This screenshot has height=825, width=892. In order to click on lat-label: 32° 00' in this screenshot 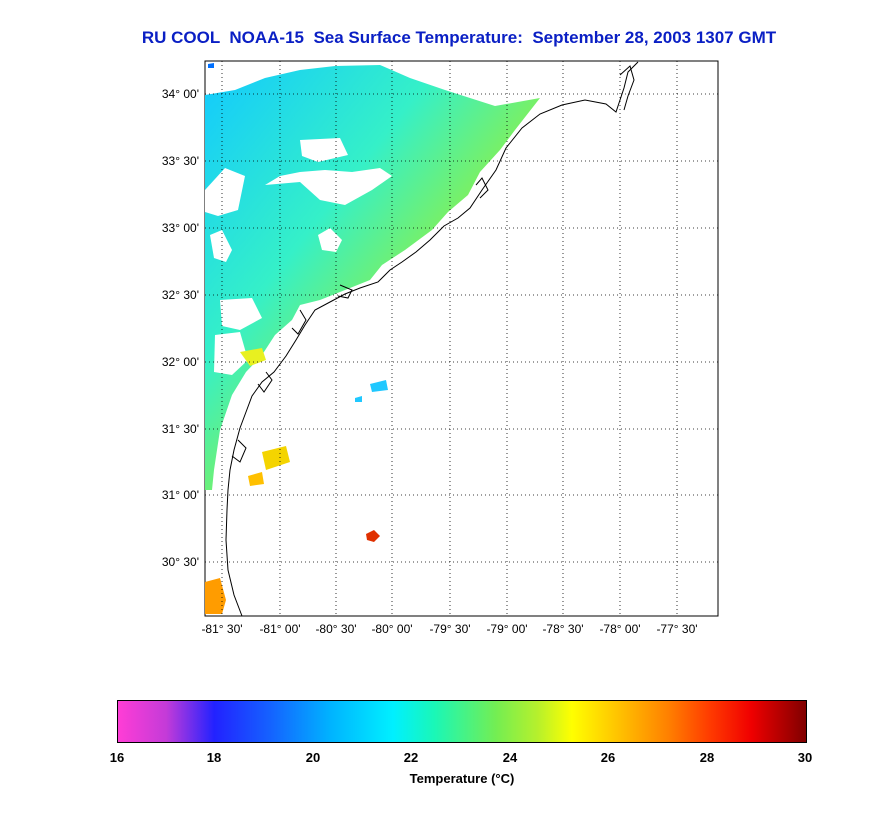, I will do `click(180, 362)`.